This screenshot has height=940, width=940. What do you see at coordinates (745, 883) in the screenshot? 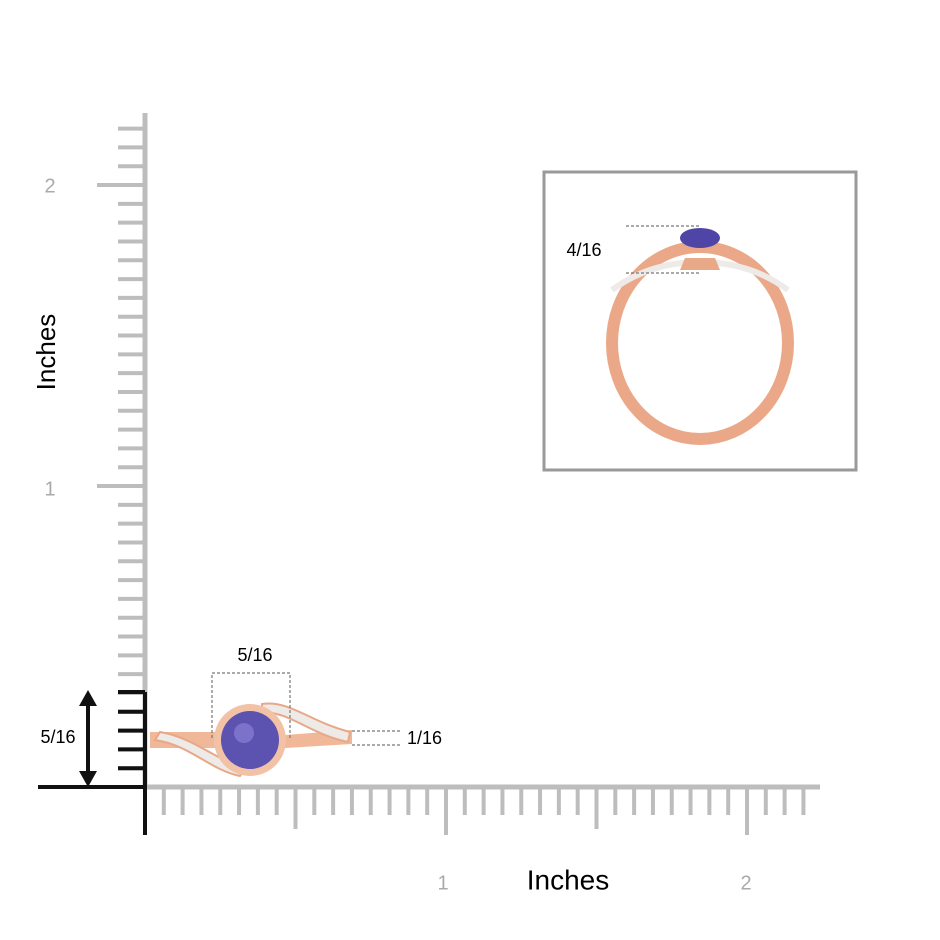
I see `x-tick-label: 2` at bounding box center [745, 883].